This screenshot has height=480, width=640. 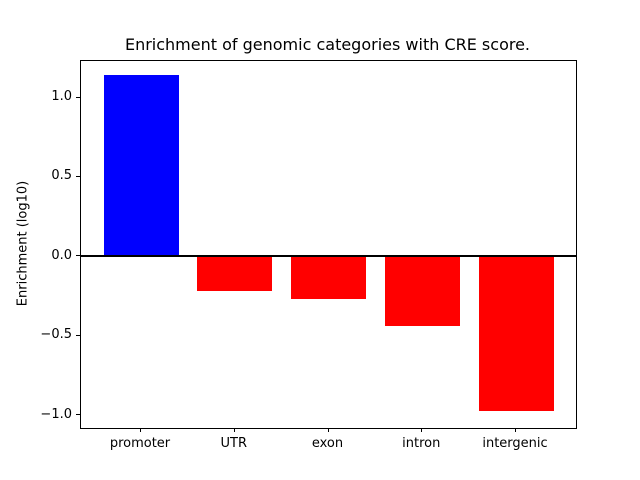 I want to click on y-tick-label: 1.0, so click(x=61, y=97).